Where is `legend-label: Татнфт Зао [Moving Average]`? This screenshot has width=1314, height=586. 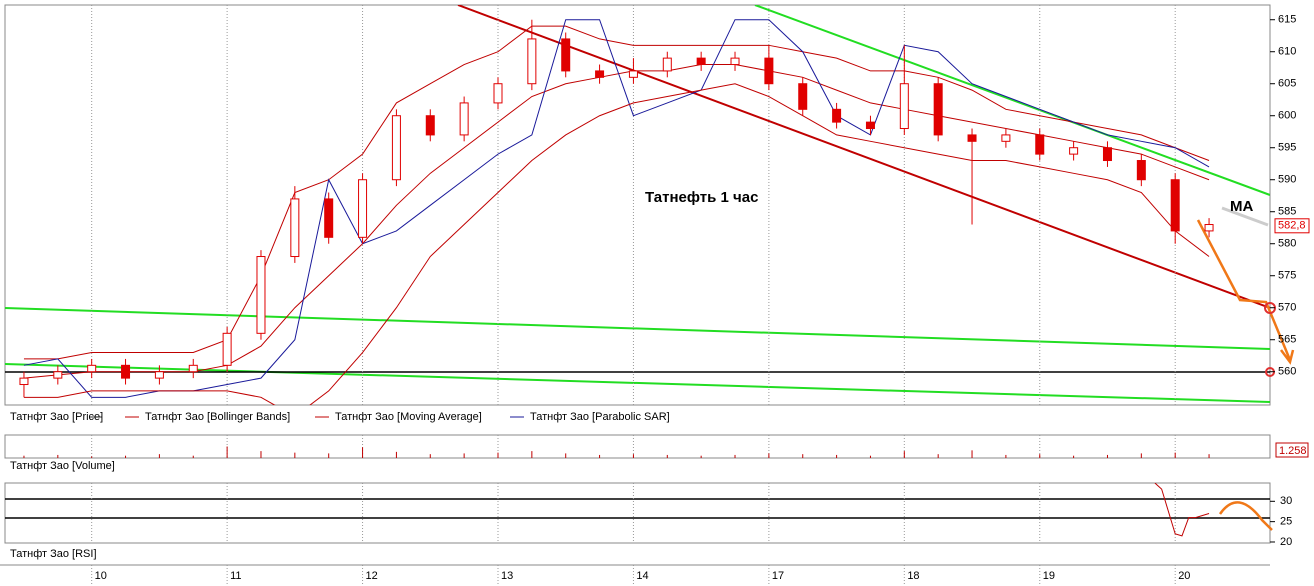 legend-label: Татнфт Зао [Moving Average] is located at coordinates (408, 417).